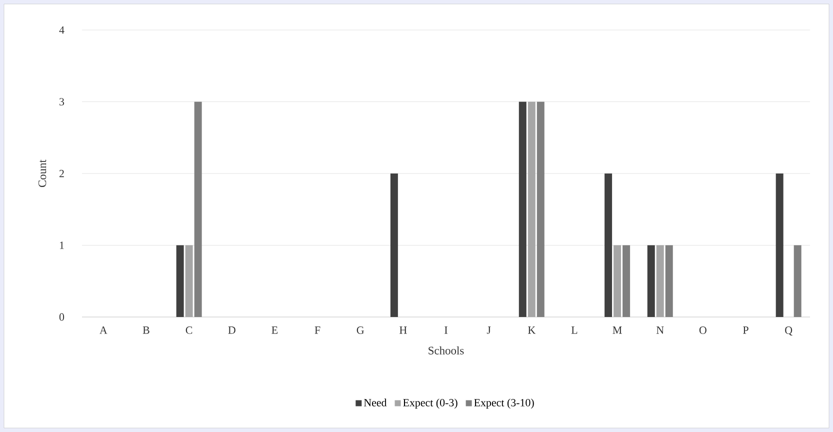  I want to click on legend-label: Need, so click(375, 402).